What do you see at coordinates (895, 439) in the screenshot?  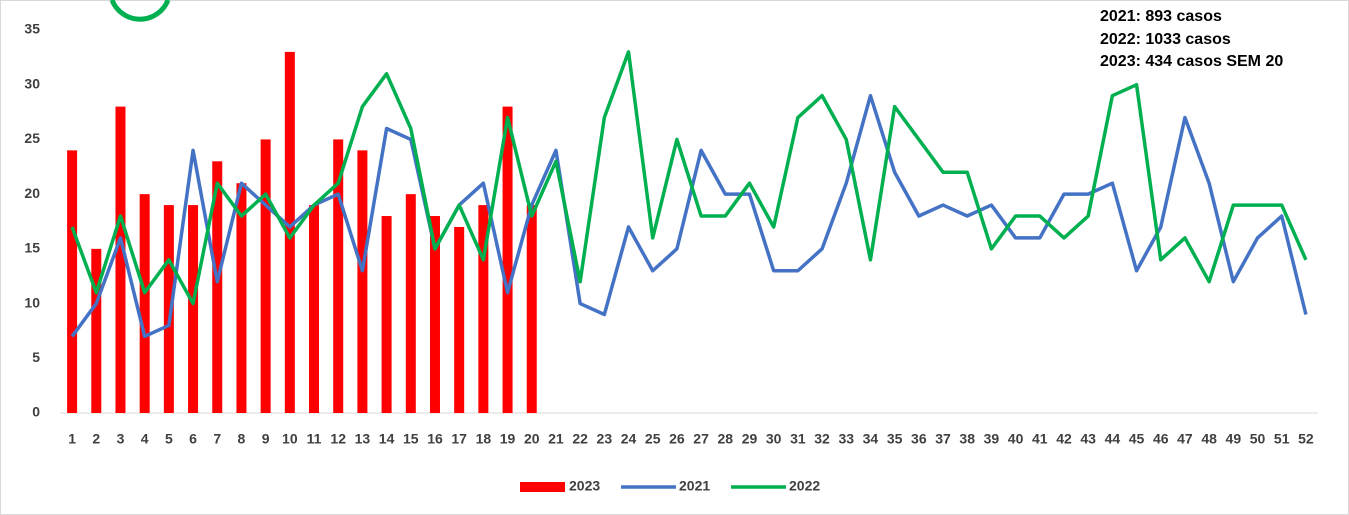 I see `x-tick-label: 35` at bounding box center [895, 439].